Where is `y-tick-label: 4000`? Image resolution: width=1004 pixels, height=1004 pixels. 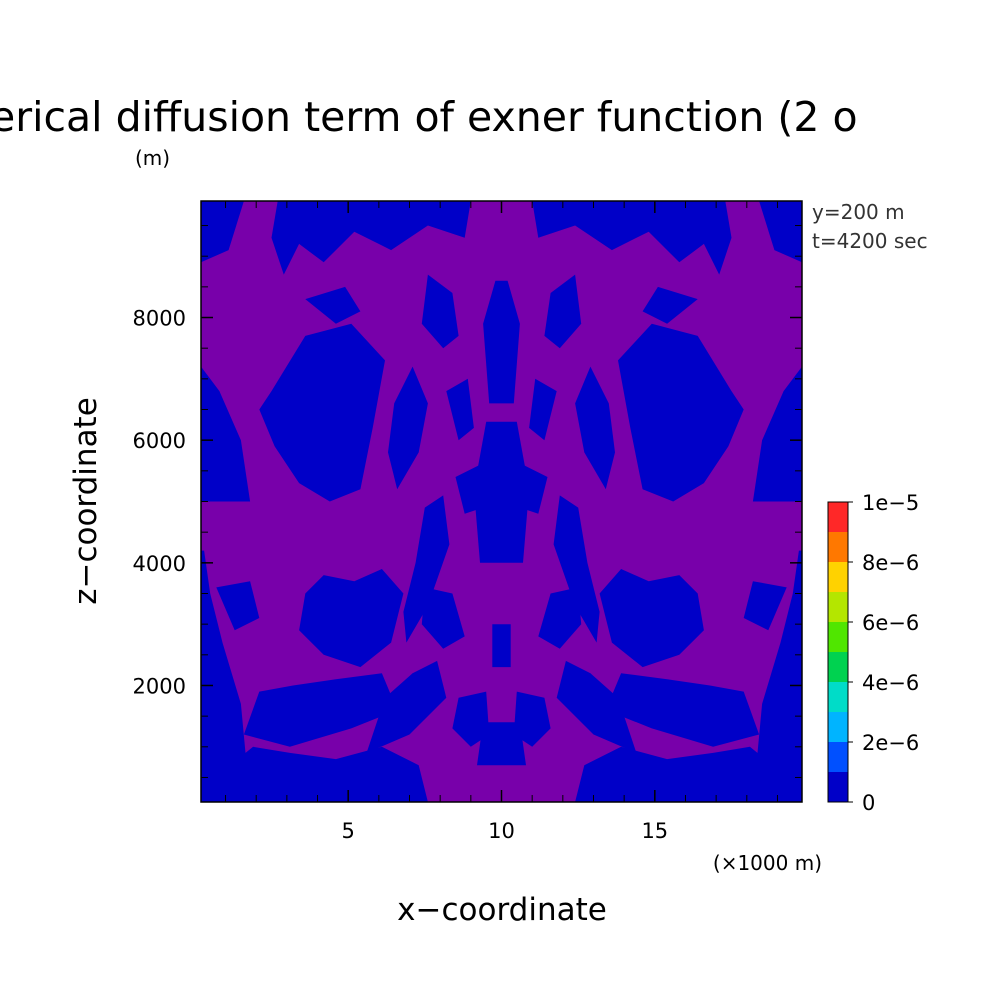
y-tick-label: 4000 is located at coordinates (159, 564).